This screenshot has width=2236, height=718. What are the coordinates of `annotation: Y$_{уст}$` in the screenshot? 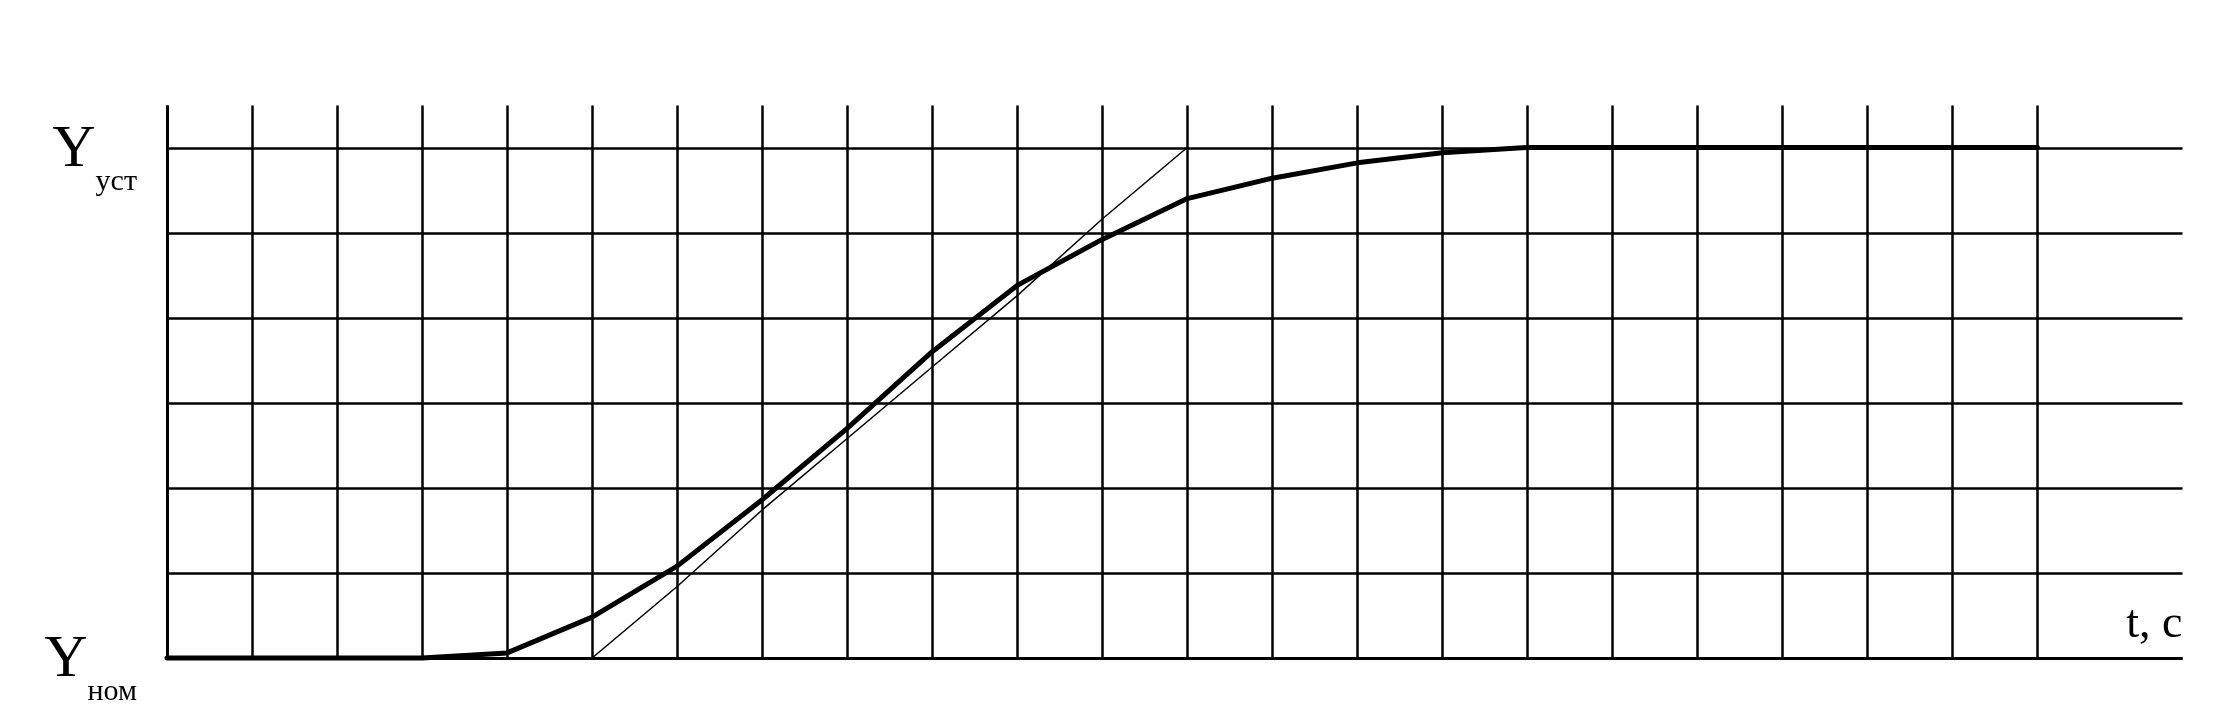 It's located at (94, 154).